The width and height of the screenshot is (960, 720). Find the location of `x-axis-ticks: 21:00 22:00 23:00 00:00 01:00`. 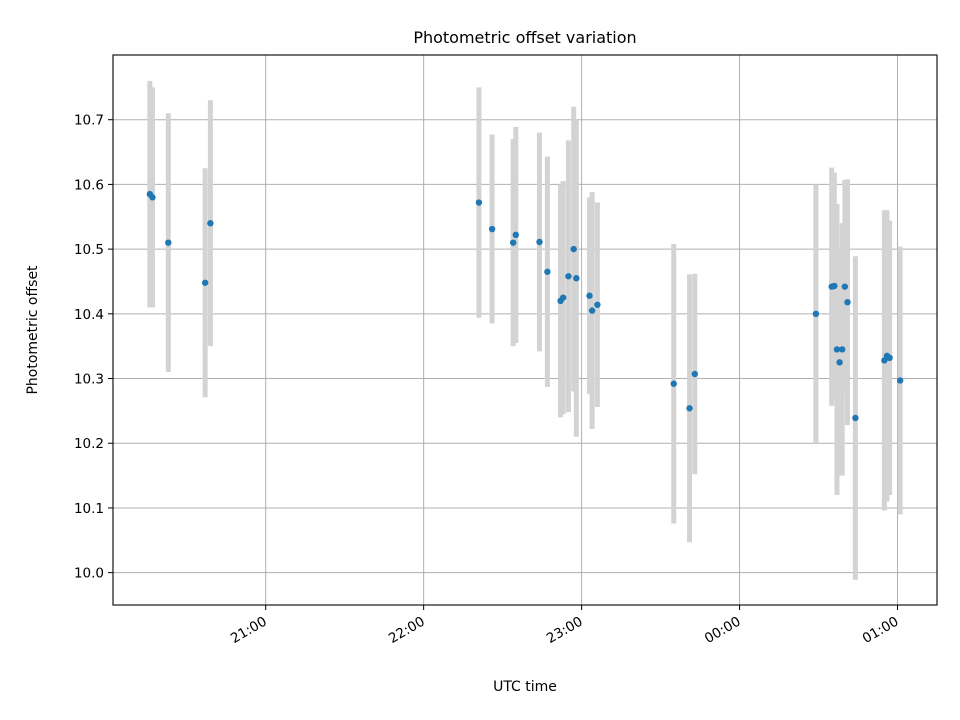

x-axis-ticks: 21:00 22:00 23:00 00:00 01:00 is located at coordinates (565, 626).